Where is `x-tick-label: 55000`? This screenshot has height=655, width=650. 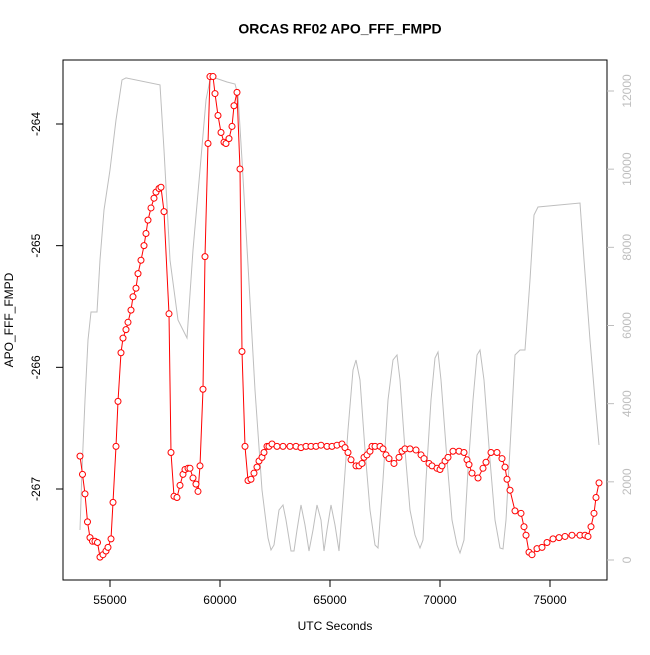
x-tick-label: 55000 is located at coordinates (110, 600).